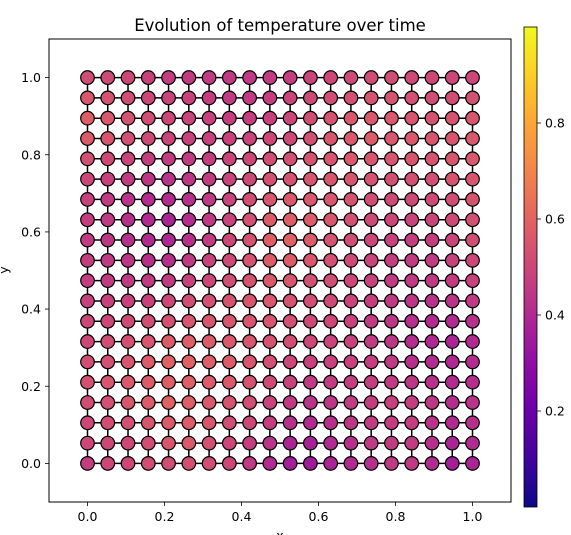 The width and height of the screenshot is (571, 535). Describe the element at coordinates (551, 267) in the screenshot. I see `colorbar-ticks: 0.2 0.4 0.6 0.8` at that location.